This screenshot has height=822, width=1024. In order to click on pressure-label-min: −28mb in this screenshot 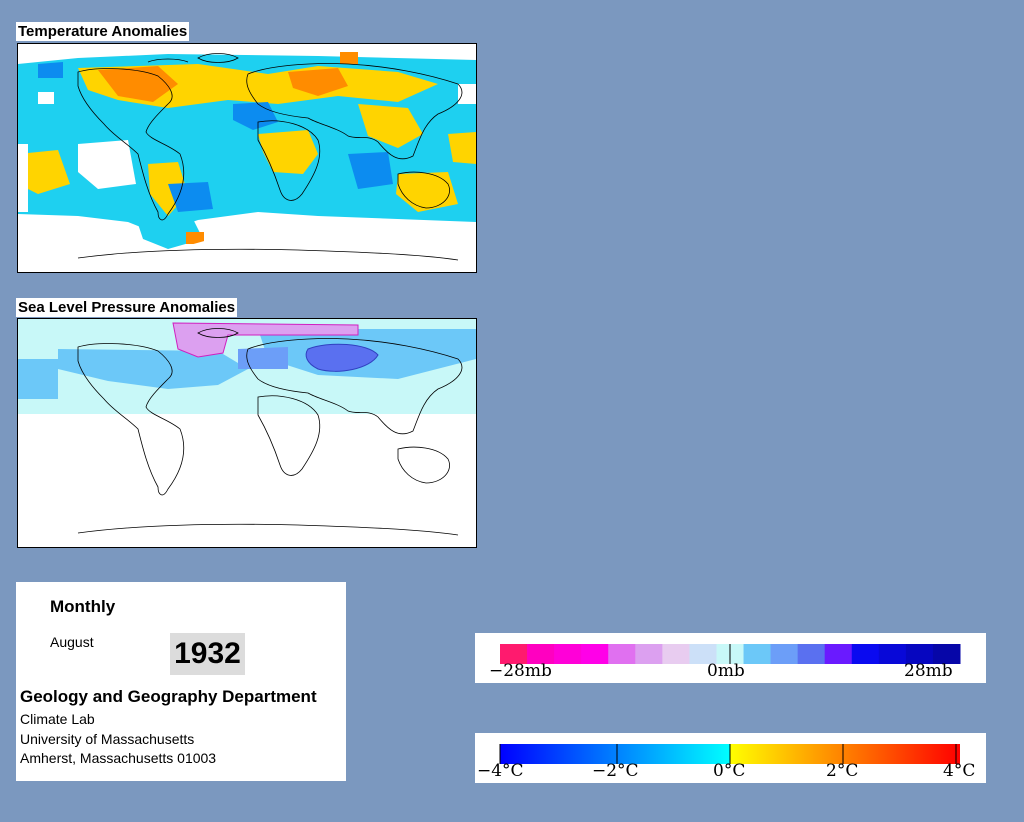, I will do `click(520, 671)`.